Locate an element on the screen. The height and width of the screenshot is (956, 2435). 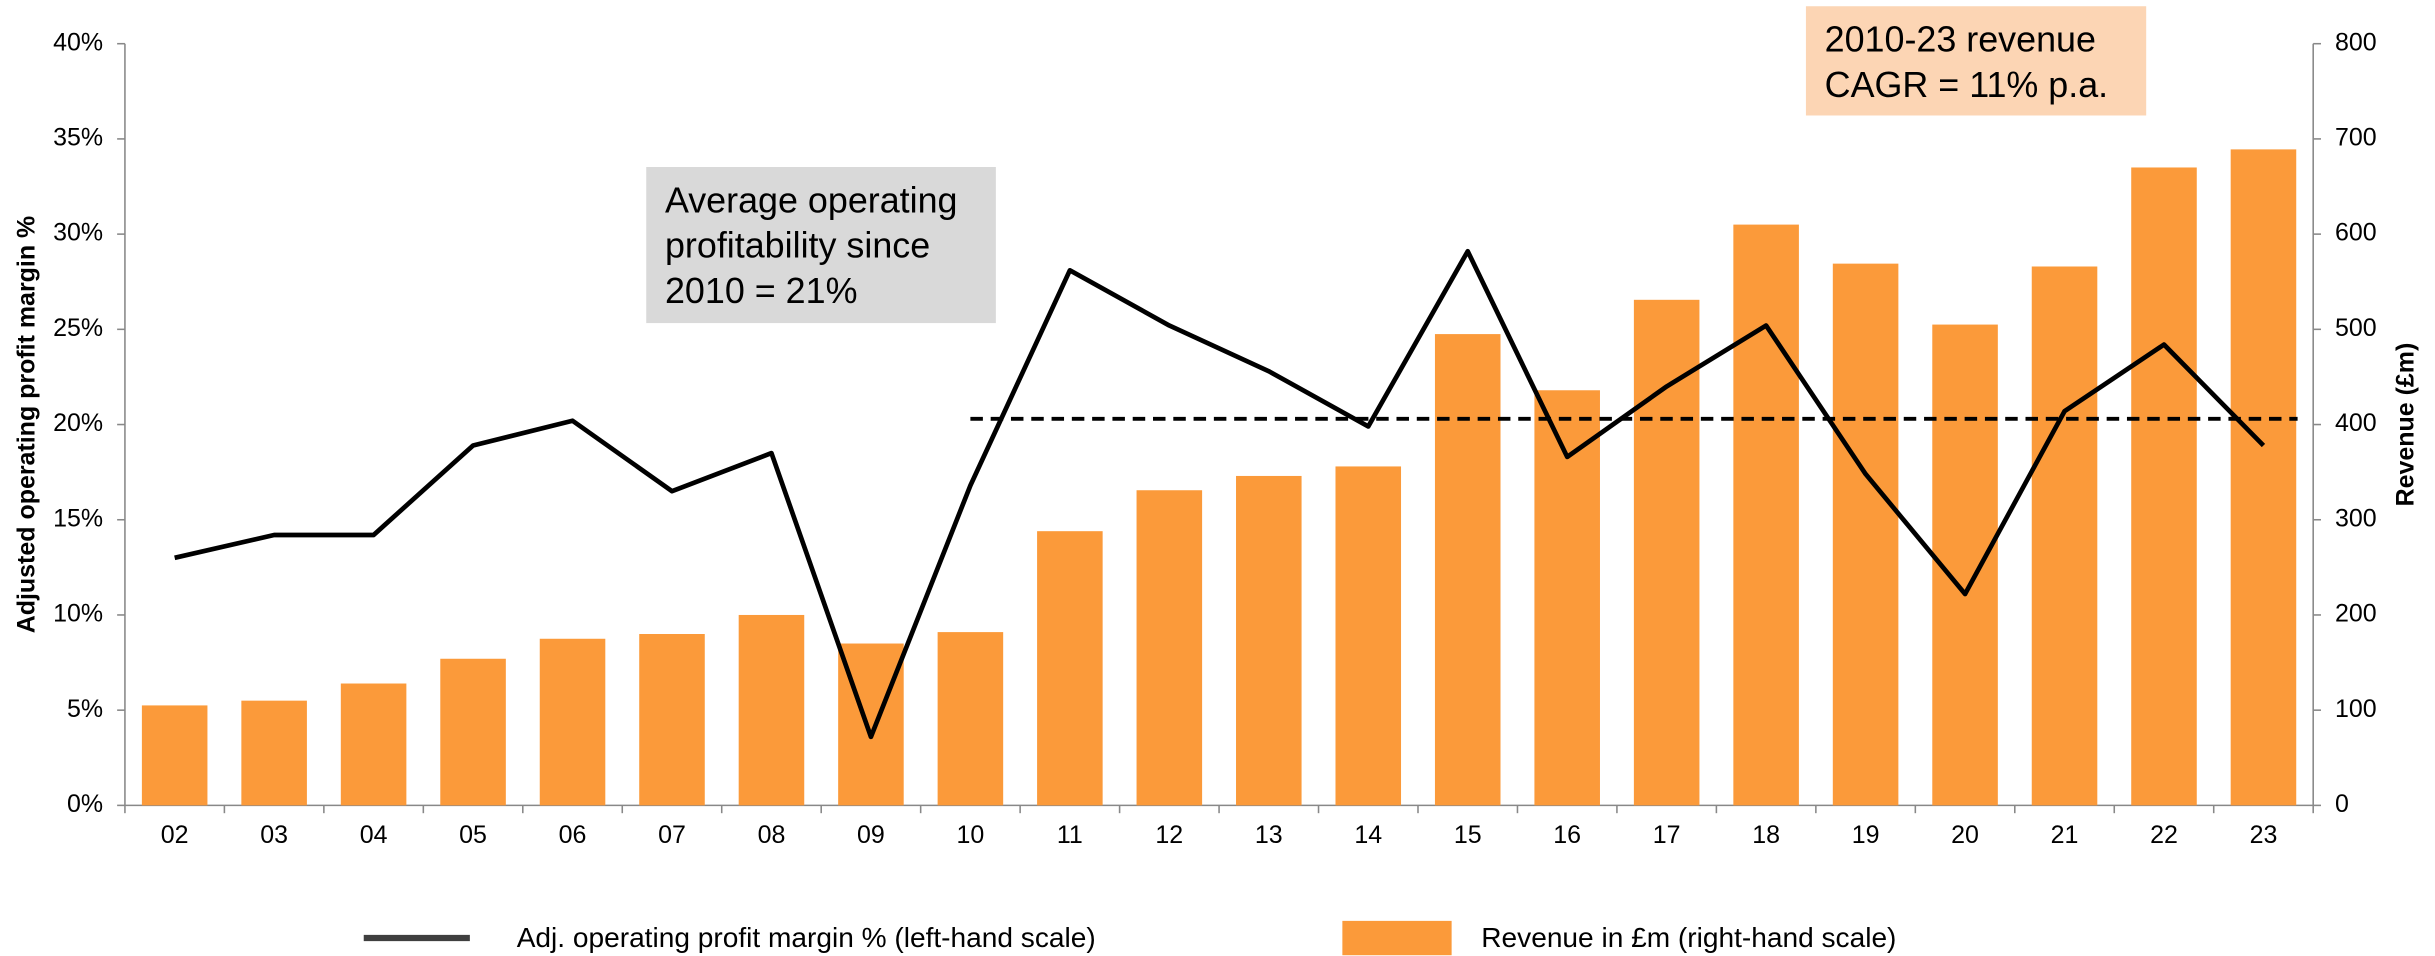
y-tick-label: 25% is located at coordinates (78, 328).